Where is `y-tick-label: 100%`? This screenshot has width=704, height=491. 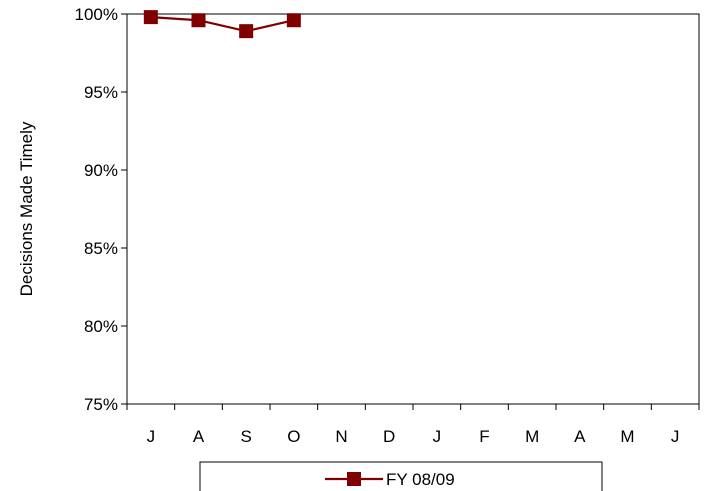
y-tick-label: 100% is located at coordinates (96, 14).